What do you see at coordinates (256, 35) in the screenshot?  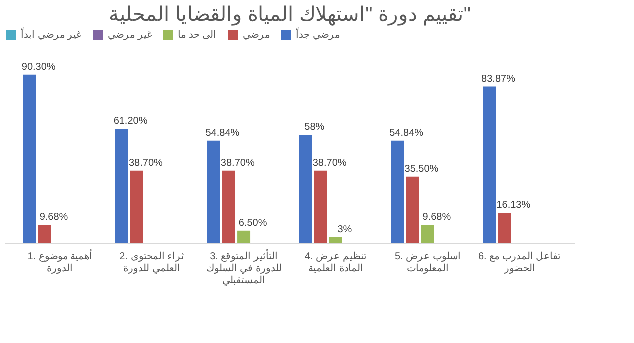 I see `legend-label: مرضي` at bounding box center [256, 35].